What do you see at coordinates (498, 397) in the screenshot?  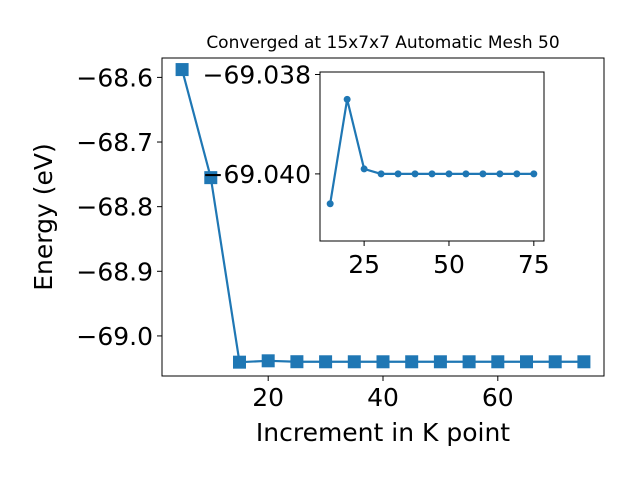 I see `main-x-tick-label: 60` at bounding box center [498, 397].